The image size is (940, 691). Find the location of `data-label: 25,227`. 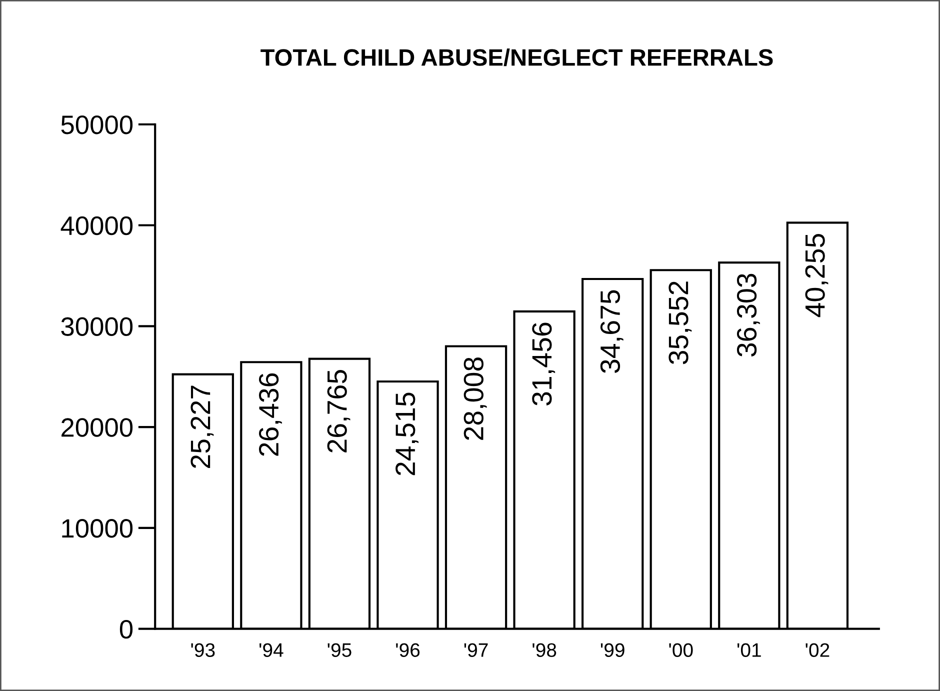

data-label: 25,227 is located at coordinates (202, 427).